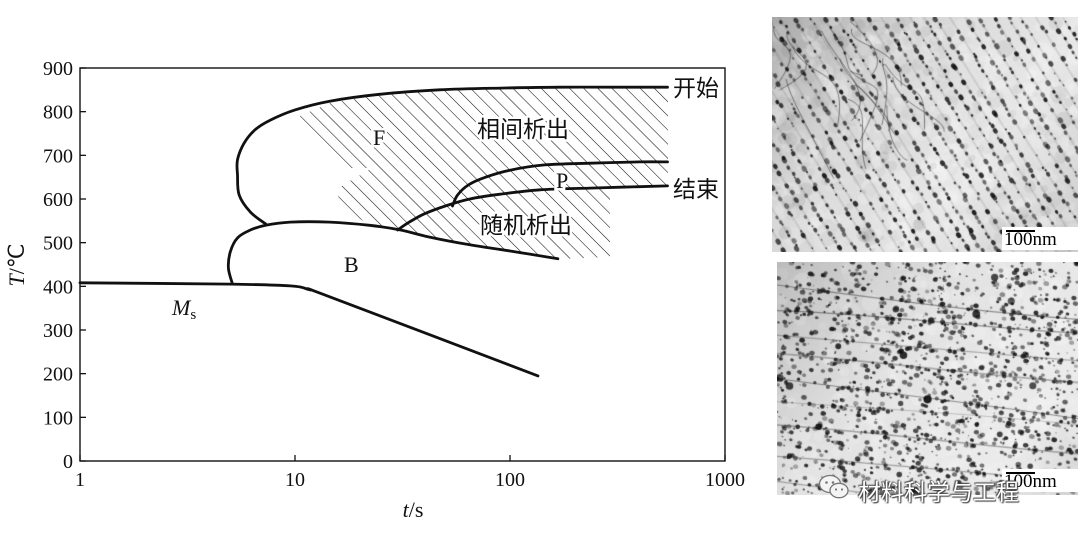  What do you see at coordinates (58, 418) in the screenshot?
I see `y-tick-label: 100` at bounding box center [58, 418].